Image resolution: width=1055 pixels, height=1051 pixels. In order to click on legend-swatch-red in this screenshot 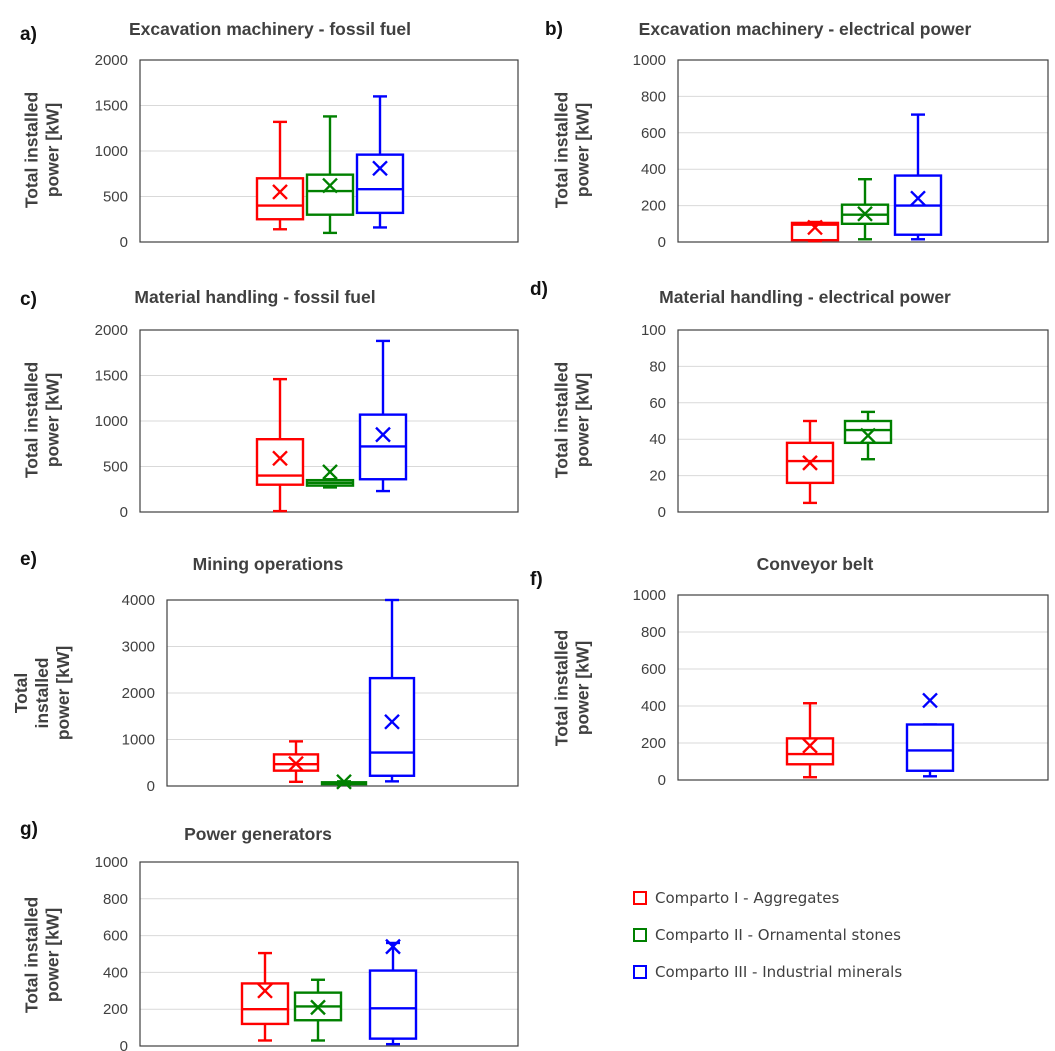, I will do `click(640, 898)`.